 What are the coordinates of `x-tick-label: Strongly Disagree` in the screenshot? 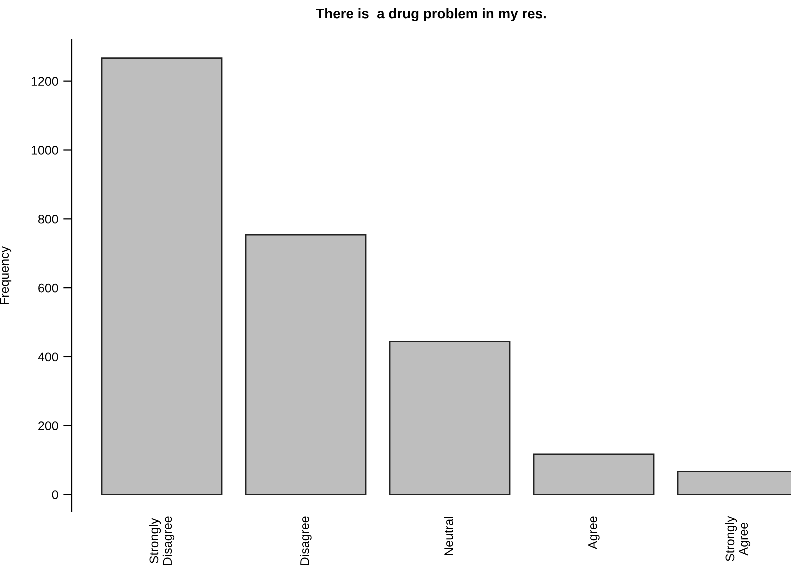 It's located at (162, 541).